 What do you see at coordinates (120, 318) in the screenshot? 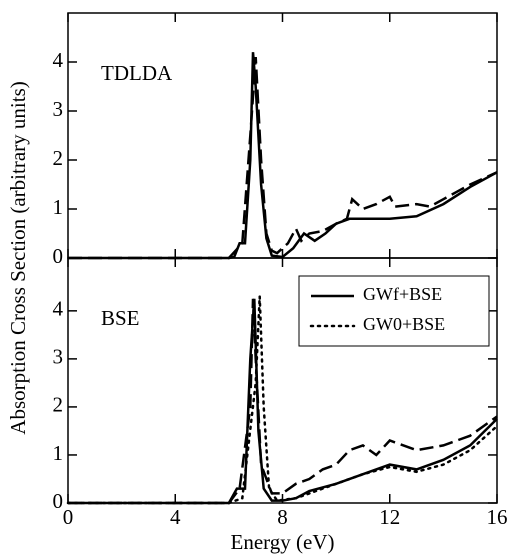
I see `panel-label: BSE` at bounding box center [120, 318].